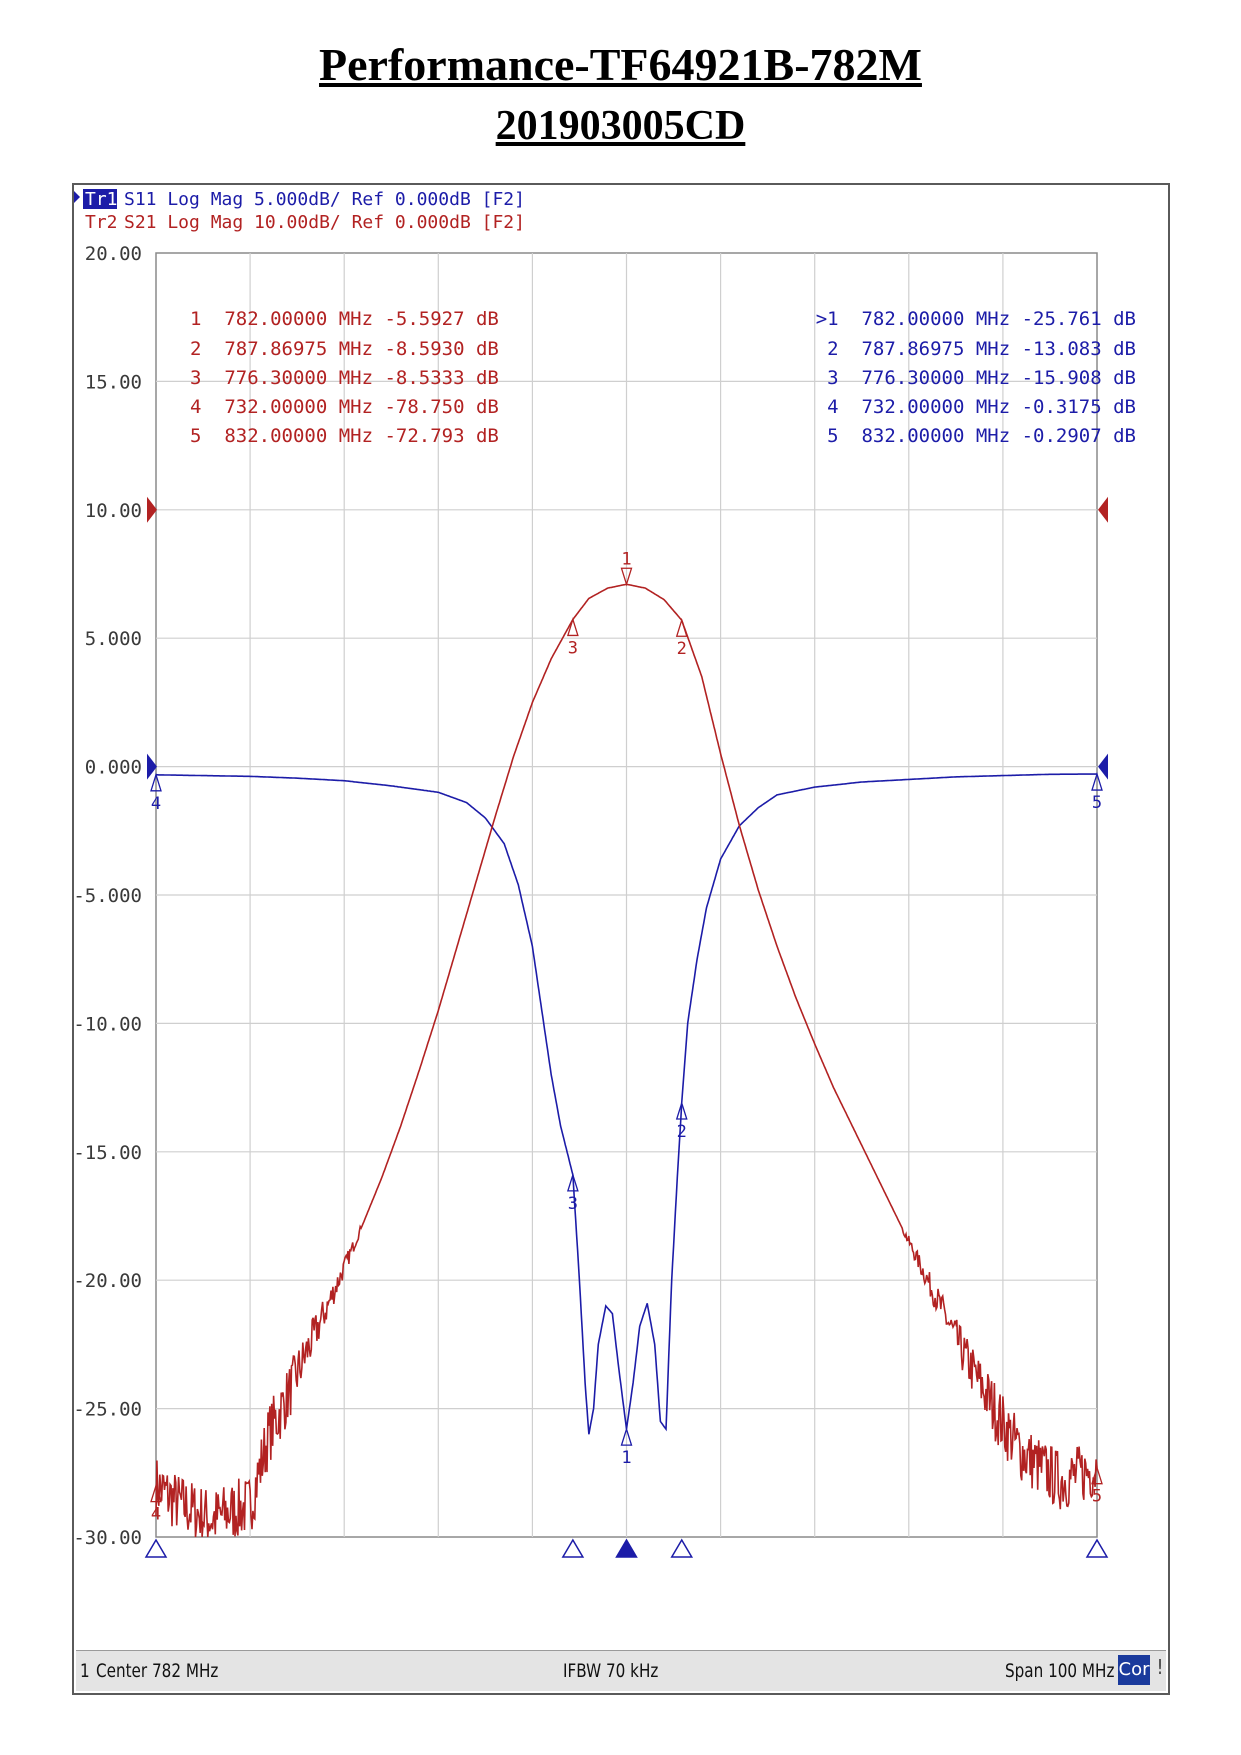 The image size is (1241, 1755). Describe the element at coordinates (981, 436) in the screenshot. I see `s11-marker-row: 5 832.00000 MHz -0.2907 dB` at that location.